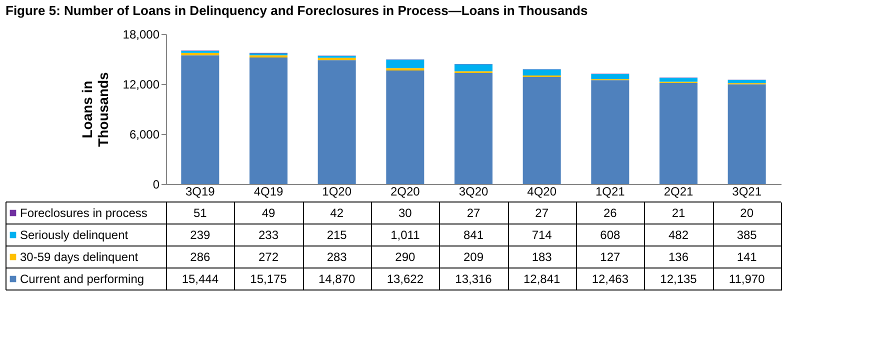  What do you see at coordinates (610, 235) in the screenshot?
I see `data-label: 608` at bounding box center [610, 235].